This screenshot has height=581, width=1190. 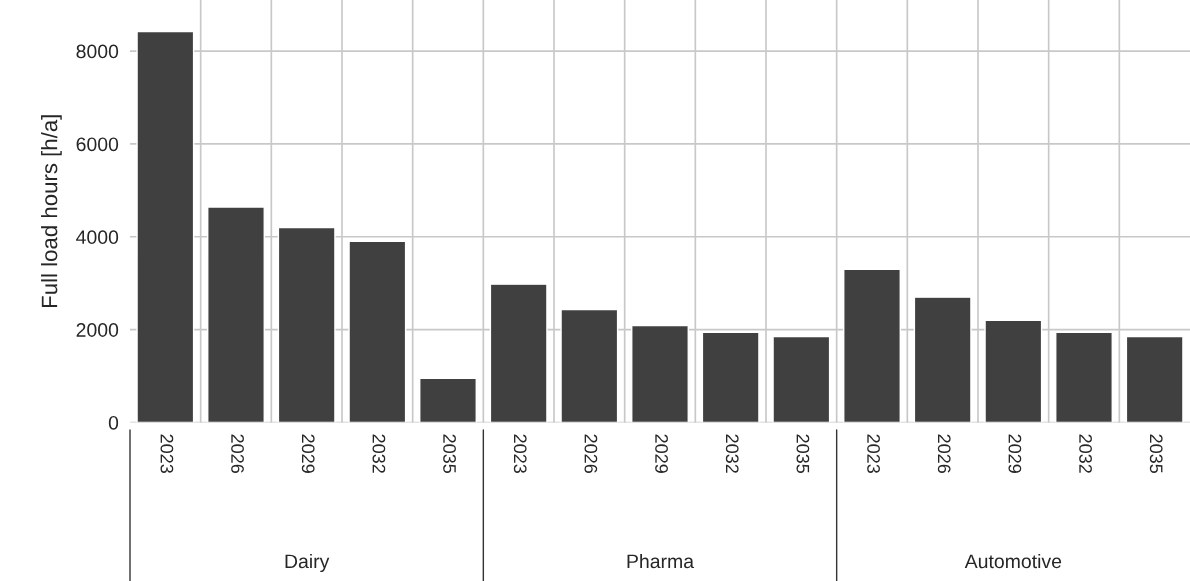 What do you see at coordinates (51, 211) in the screenshot?
I see `y-axis-title: Full load hours [h/a]` at bounding box center [51, 211].